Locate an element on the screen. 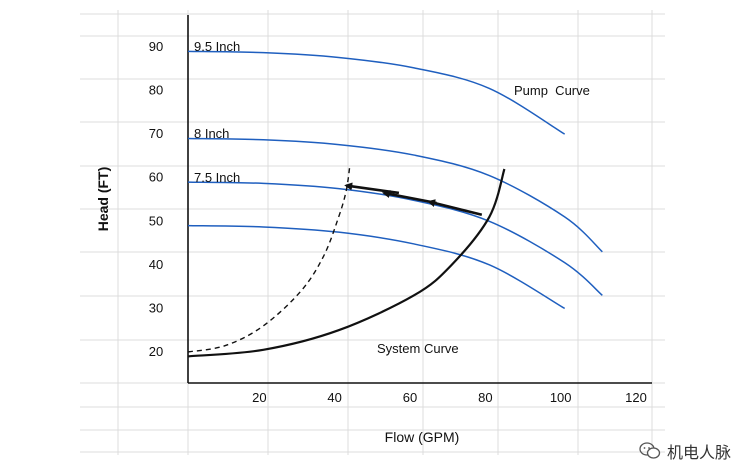 The width and height of the screenshot is (745, 469). y-tick-labels: 20 30 40 50 60 70 80 90 is located at coordinates (156, 199).